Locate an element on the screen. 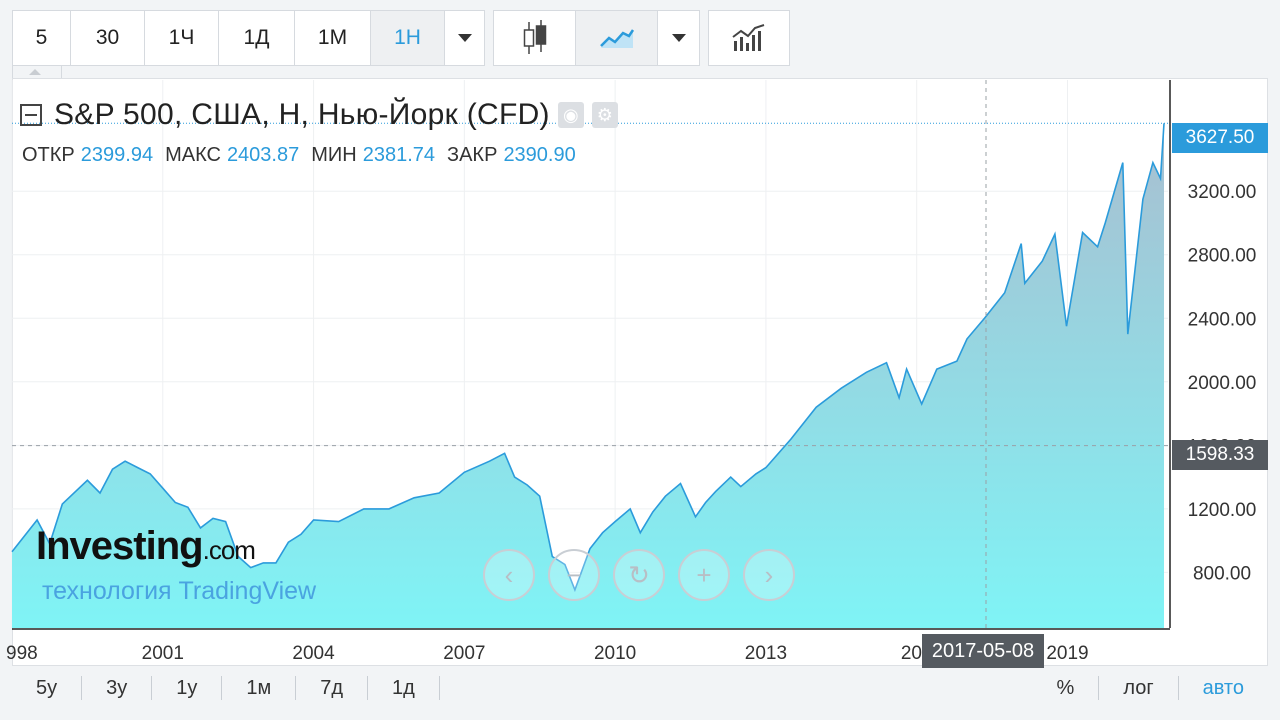 This screenshot has height=720, width=1280. scroll-left-button: ‹ is located at coordinates (509, 575).